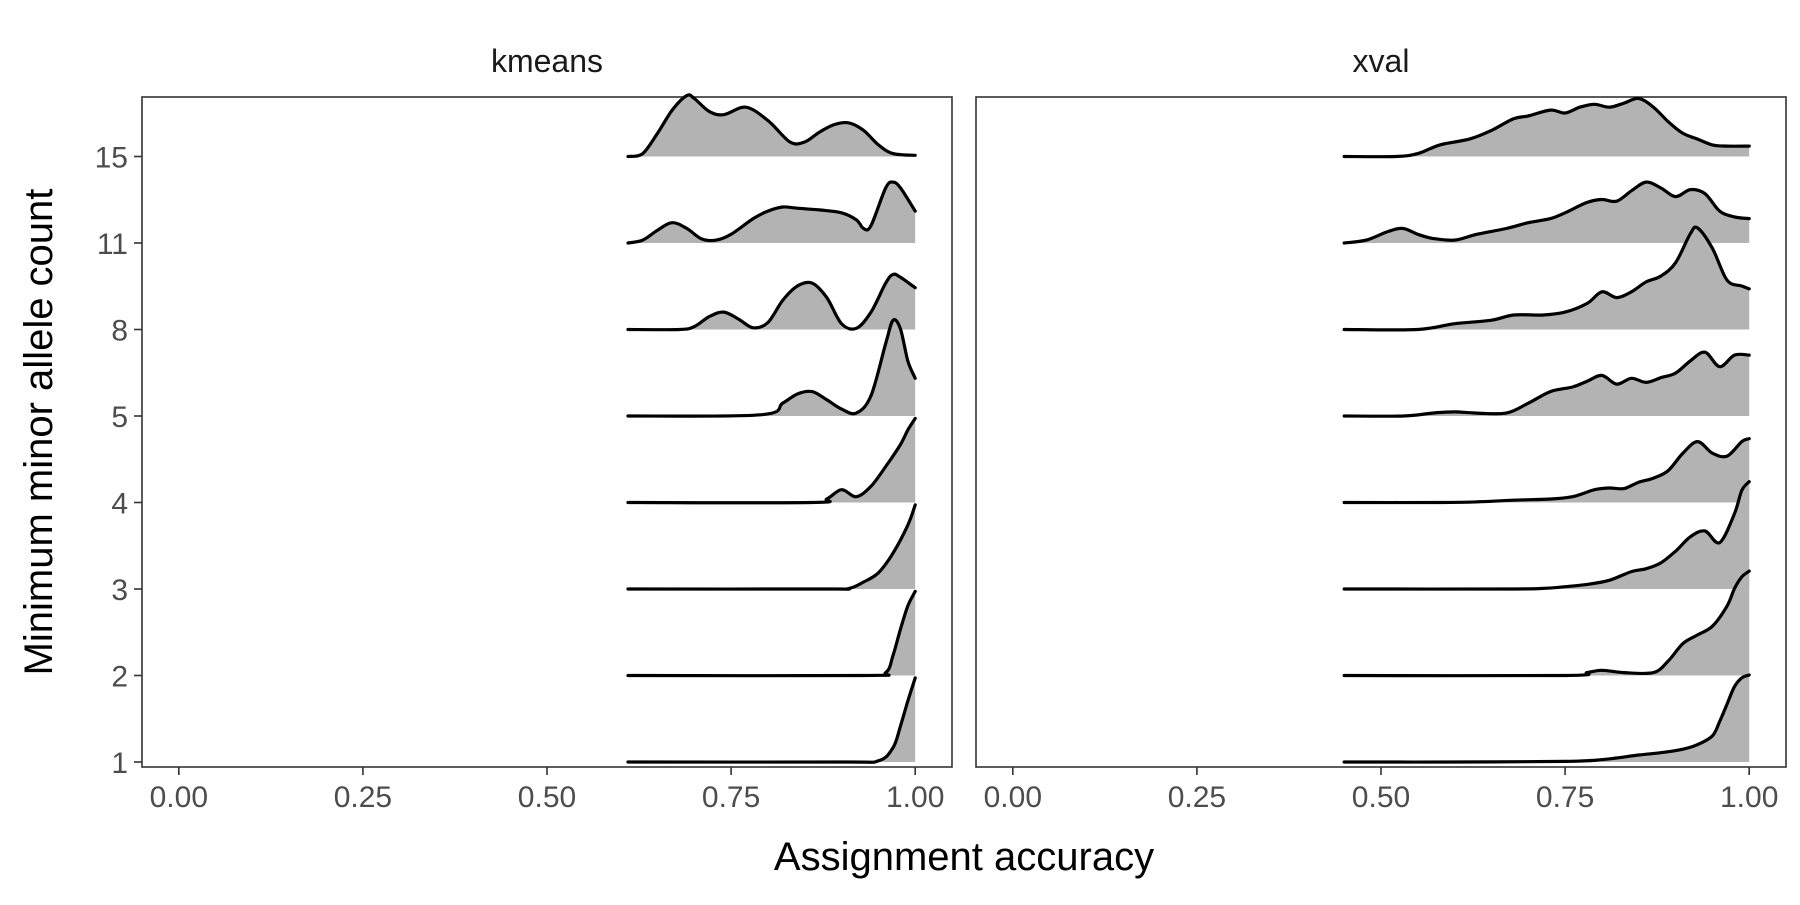 The height and width of the screenshot is (905, 1800). What do you see at coordinates (119, 763) in the screenshot?
I see `y-tick-label: 1` at bounding box center [119, 763].